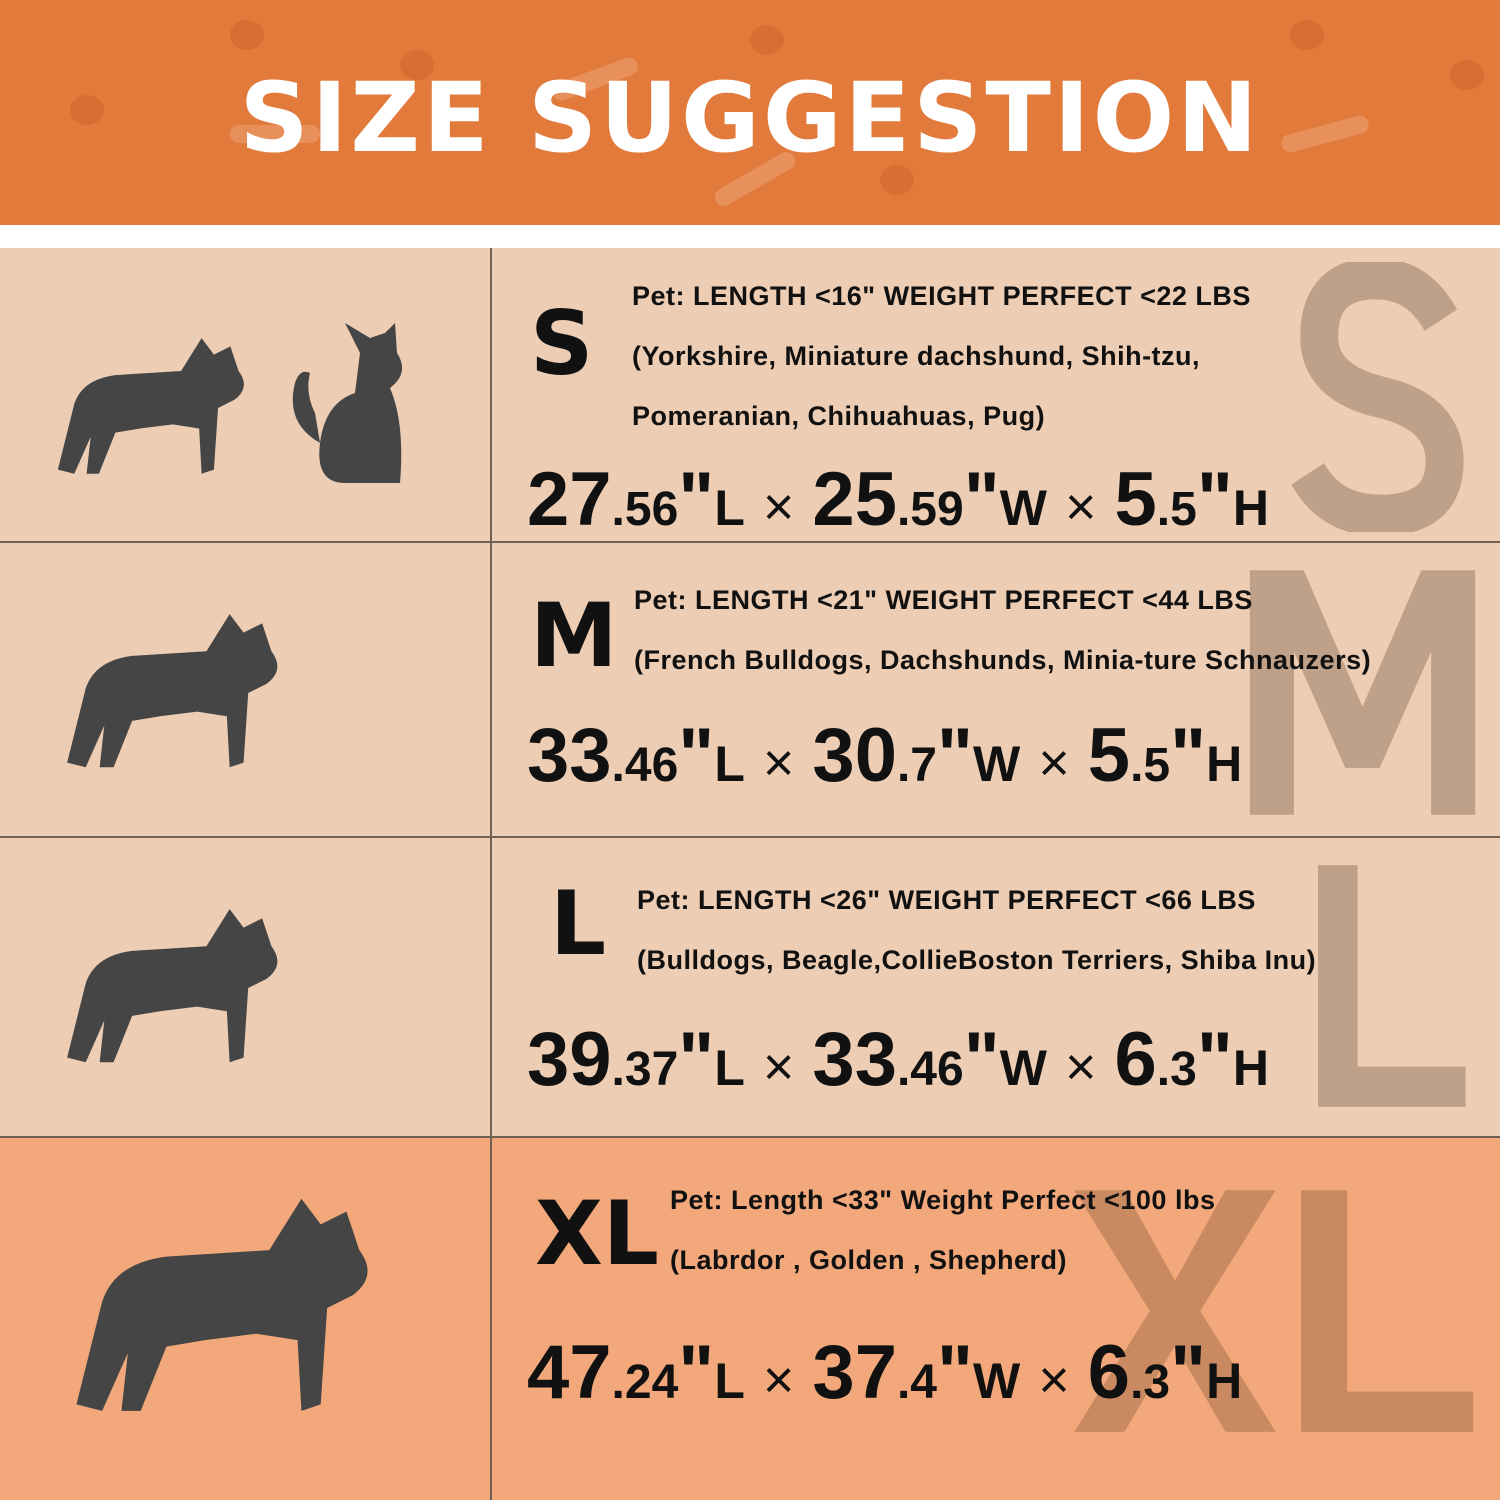 The height and width of the screenshot is (1500, 1500). Describe the element at coordinates (941, 296) in the screenshot. I see `pet-requirements: Pet: LENGTH <16" WEIGHT PERFECT <22 LBS` at that location.